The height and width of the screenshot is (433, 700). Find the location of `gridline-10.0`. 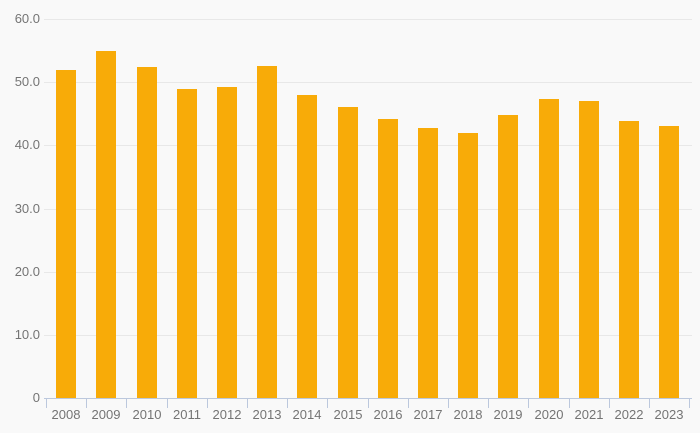

gridline-10.0 is located at coordinates (368, 335).